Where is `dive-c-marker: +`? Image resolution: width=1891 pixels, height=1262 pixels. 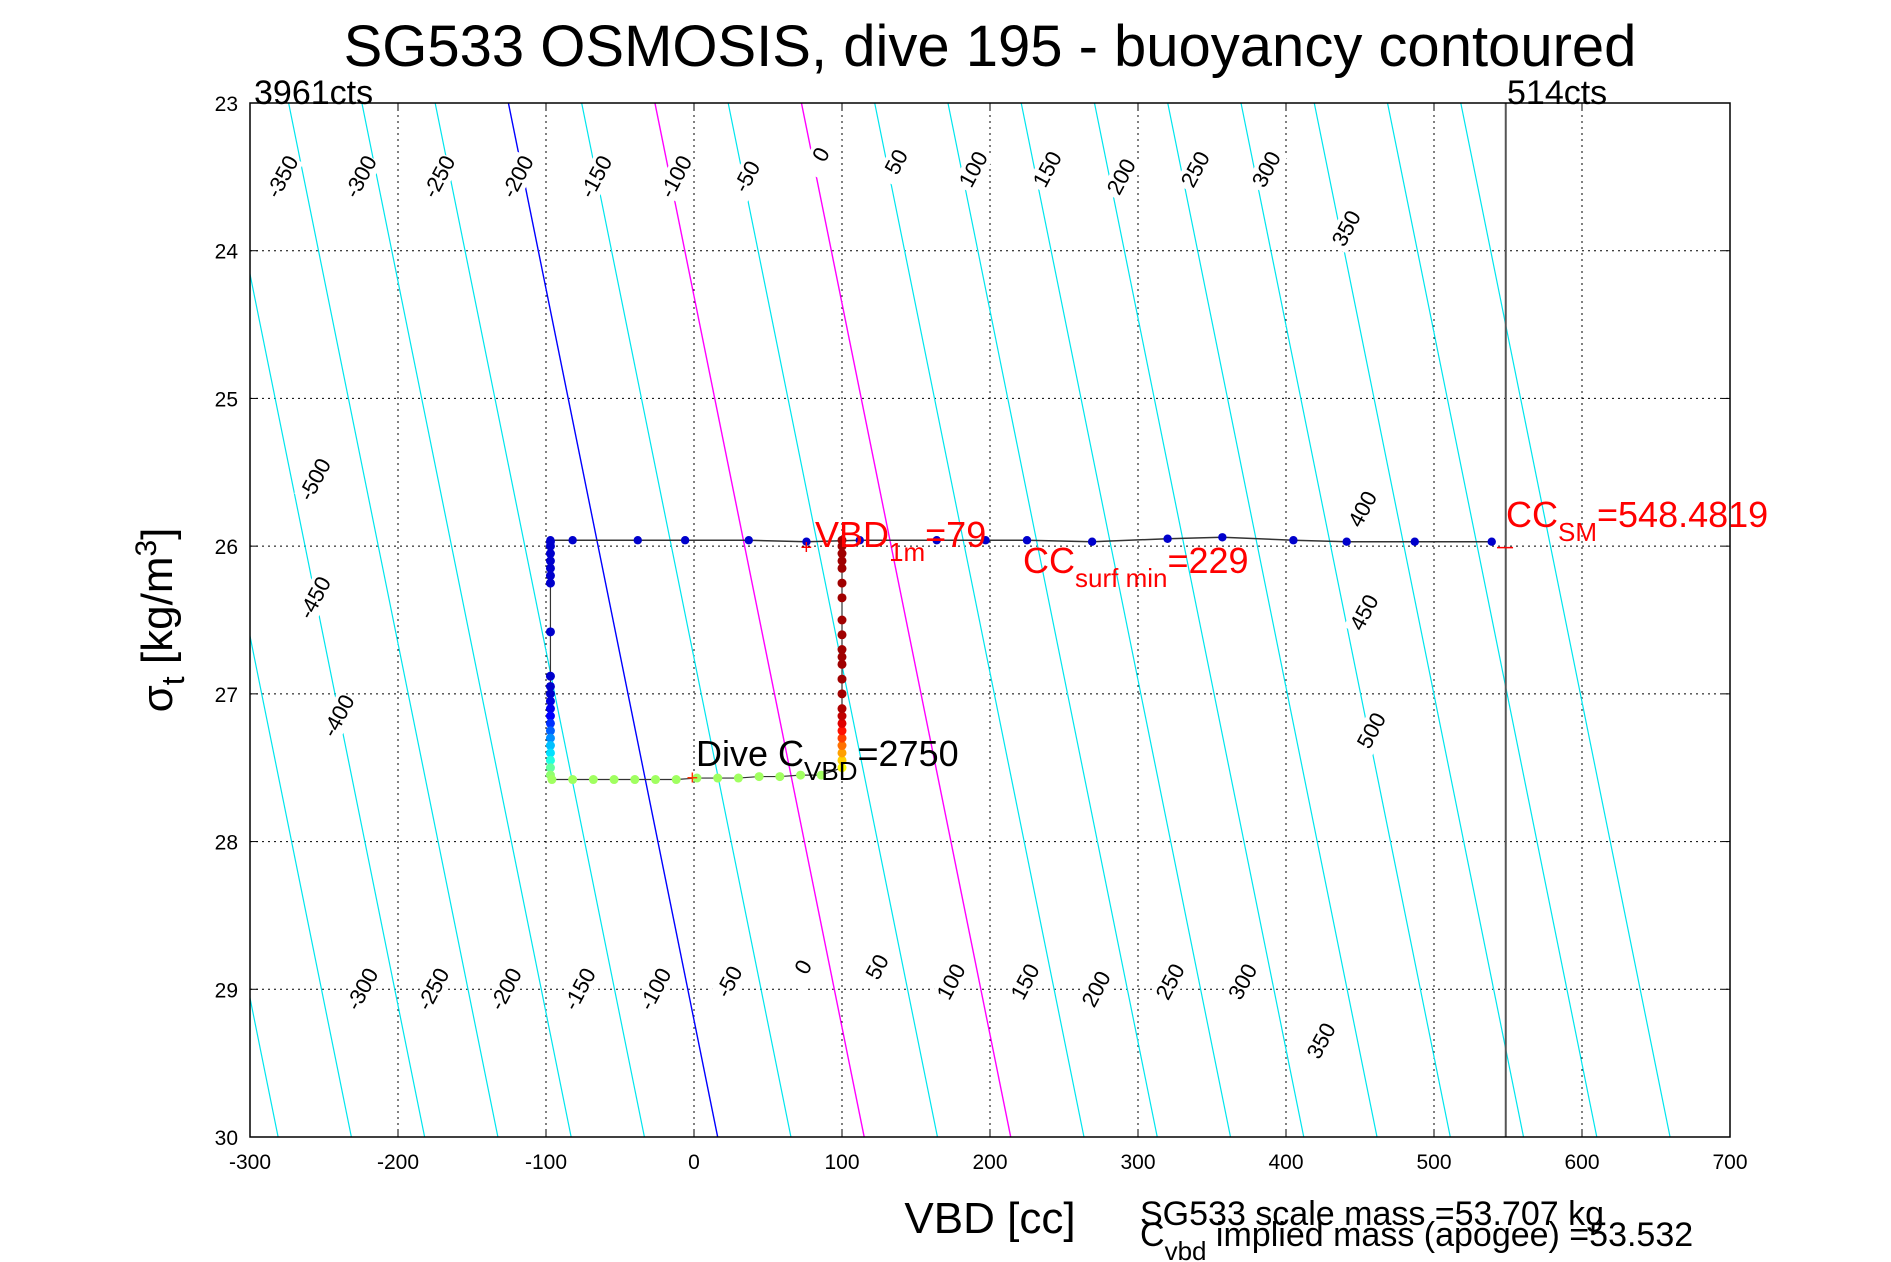
dive-c-marker: + is located at coordinates (693, 779).